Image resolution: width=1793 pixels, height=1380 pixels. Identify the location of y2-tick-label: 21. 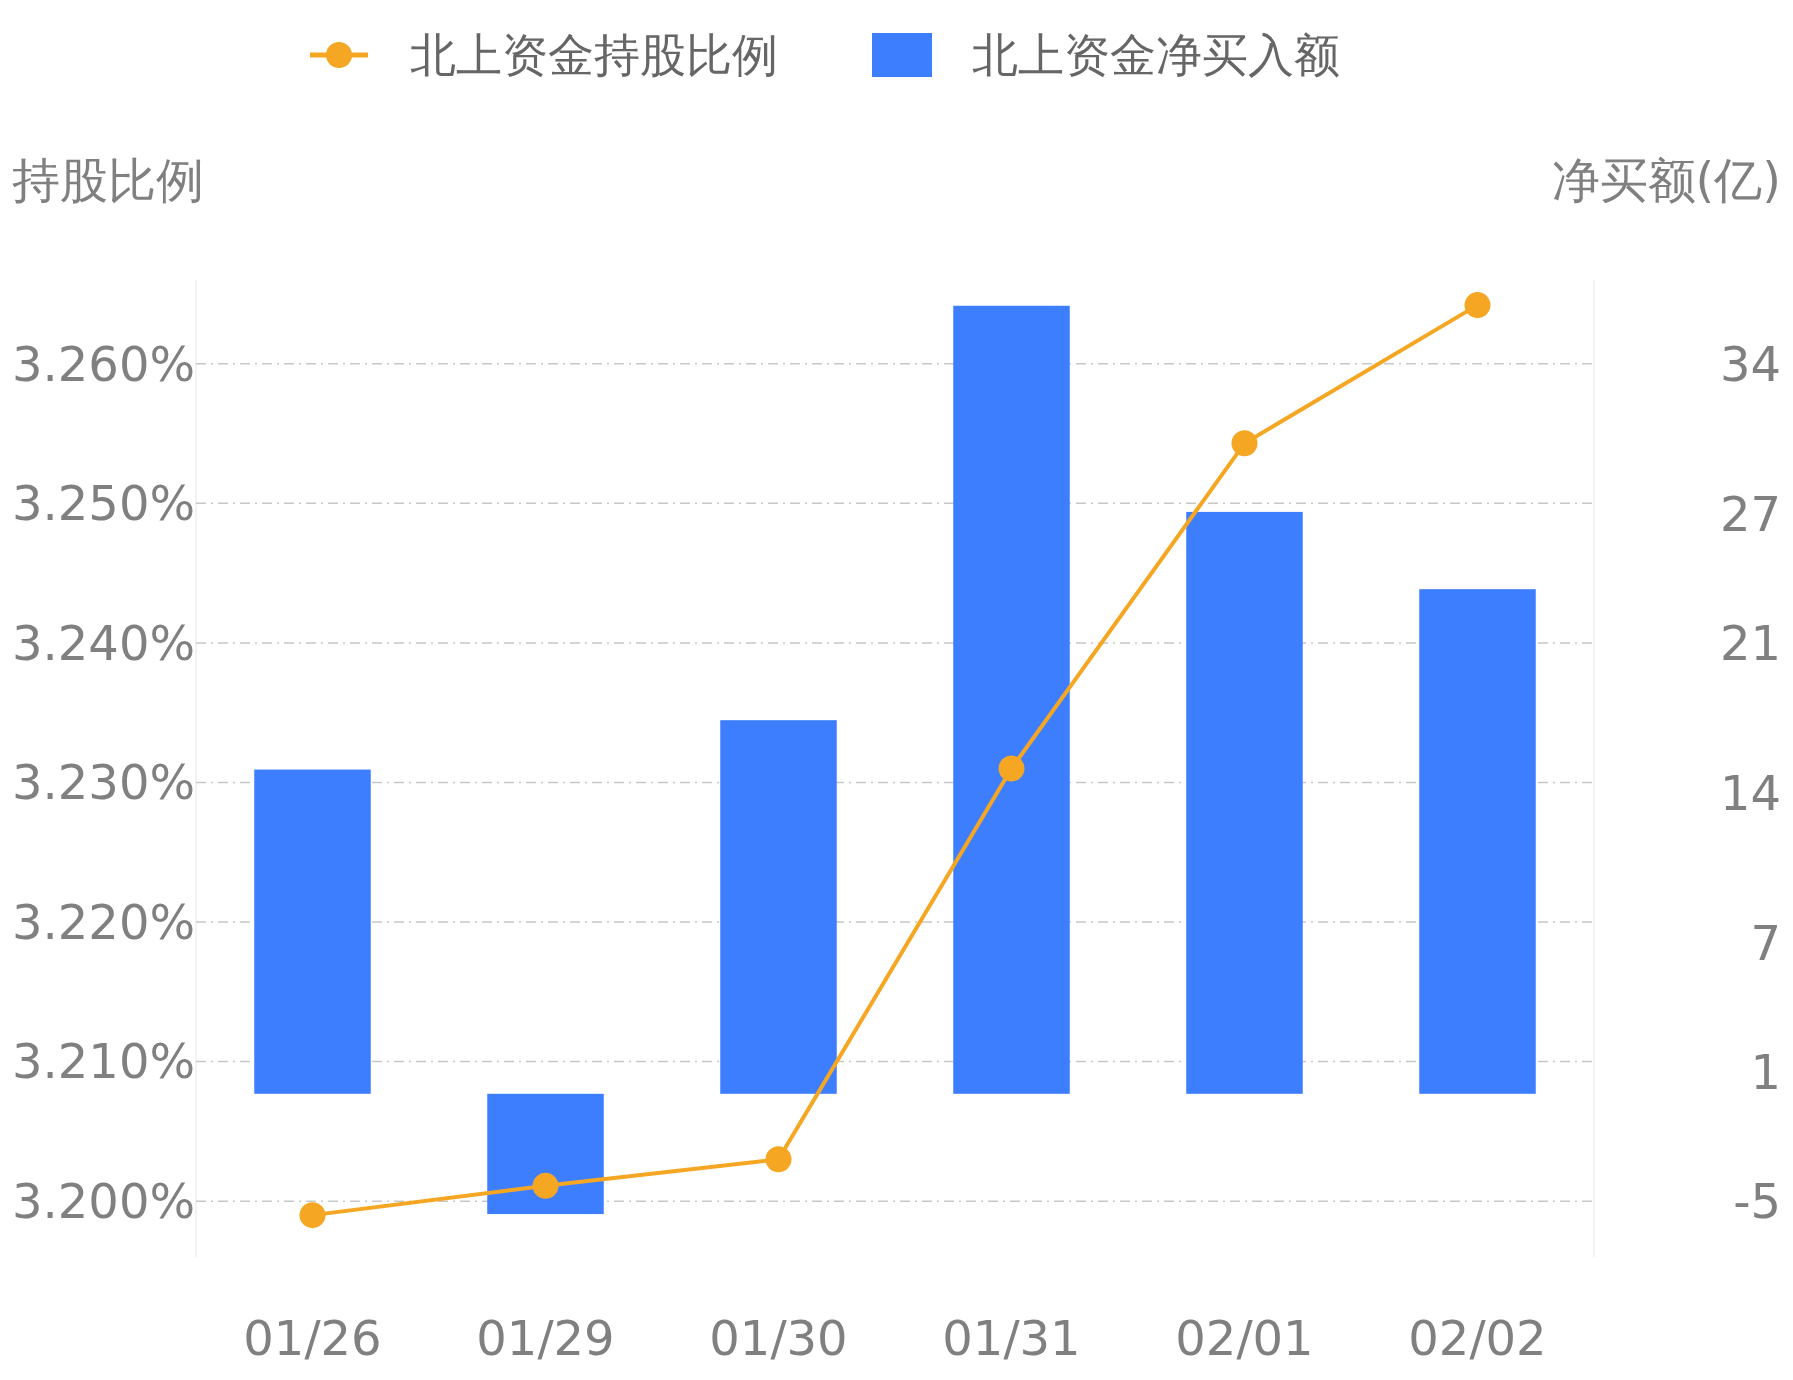
(1750, 642).